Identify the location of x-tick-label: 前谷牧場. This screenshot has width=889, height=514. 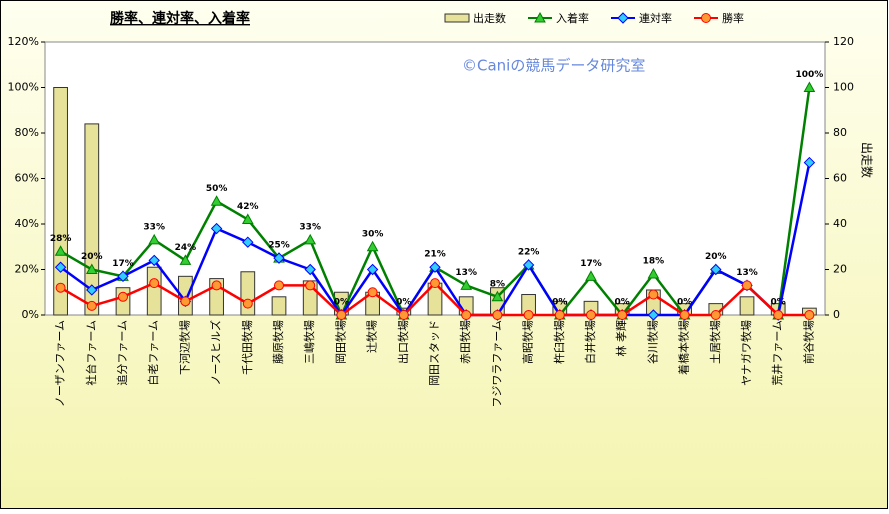
(808, 342).